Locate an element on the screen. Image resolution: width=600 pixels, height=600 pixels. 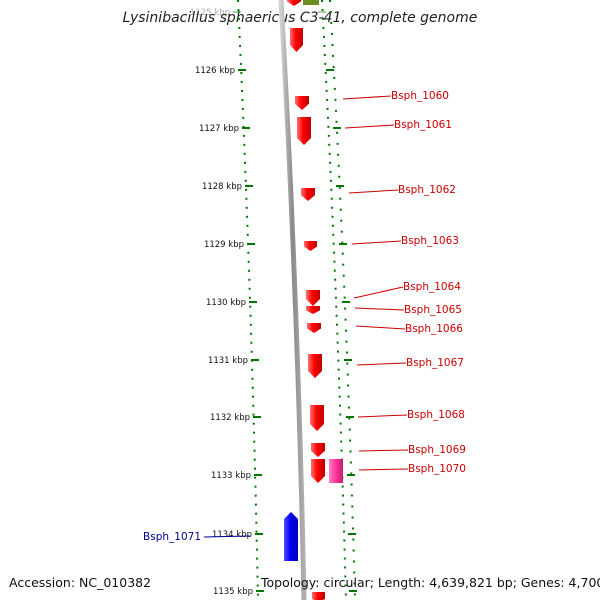
ruler-tick-label: 1127 kbp is located at coordinates (219, 129).